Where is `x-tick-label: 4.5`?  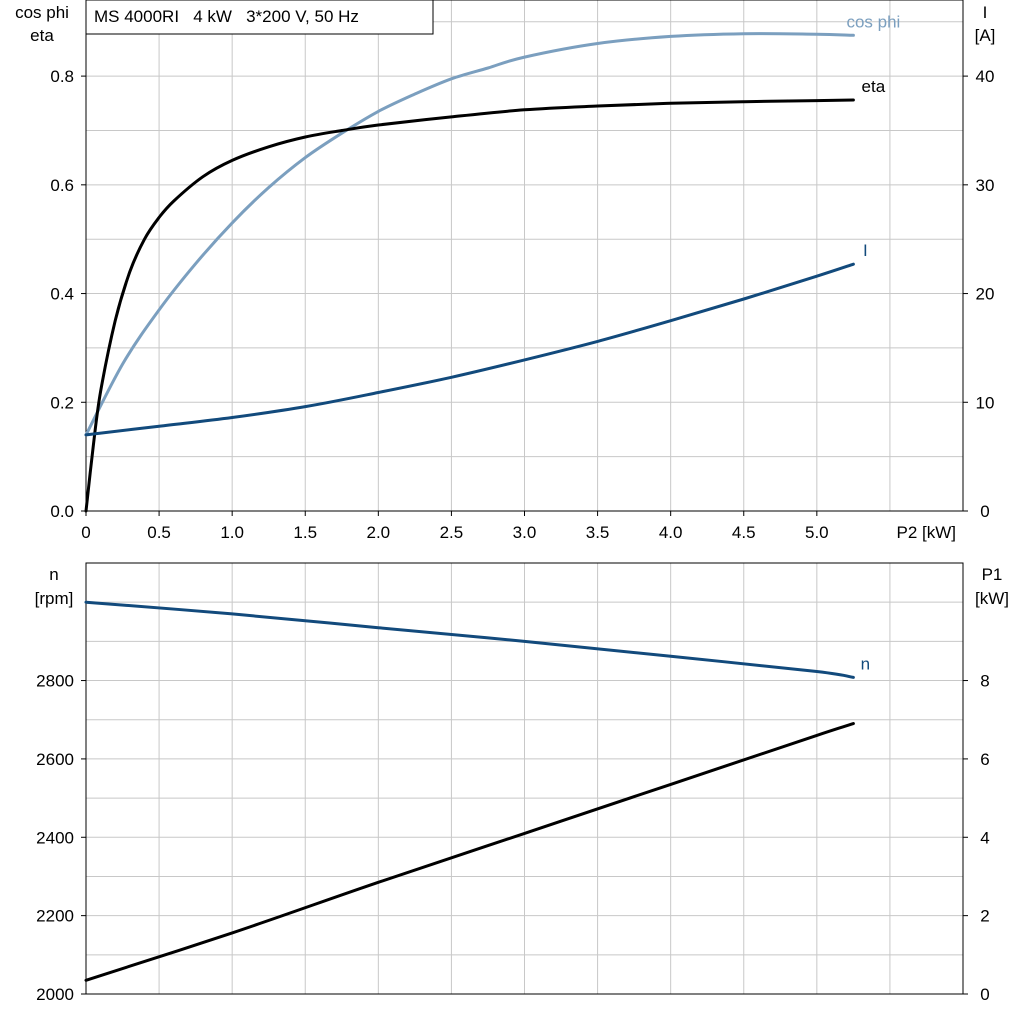
x-tick-label: 4.5 is located at coordinates (744, 532).